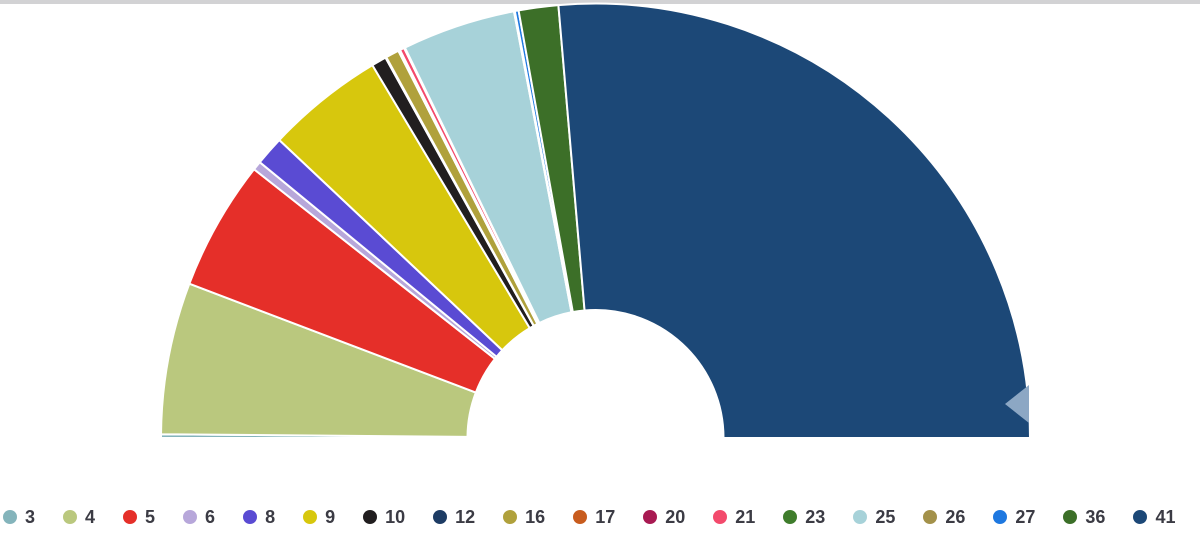 Image resolution: width=1200 pixels, height=535 pixels. Describe the element at coordinates (1025, 517) in the screenshot. I see `legend-label: 27` at that location.